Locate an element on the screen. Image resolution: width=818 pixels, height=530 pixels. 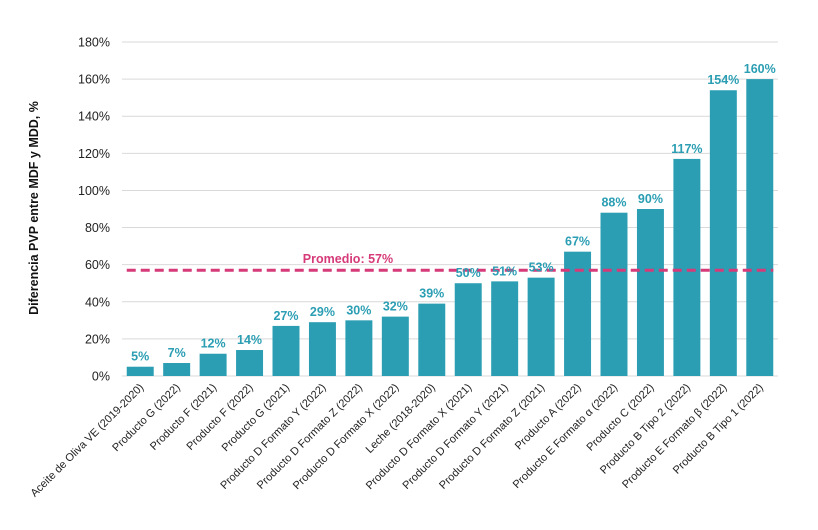
data-label: 12% is located at coordinates (213, 344).